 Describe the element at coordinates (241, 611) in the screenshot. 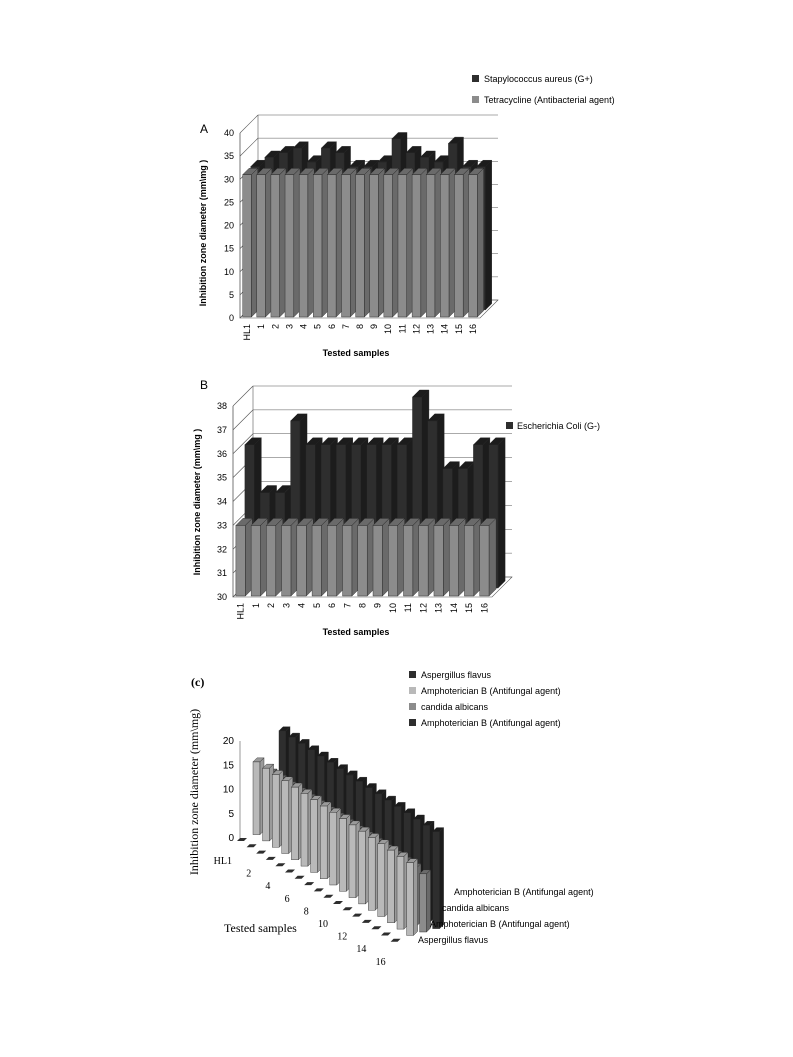

I see `x-tick-label: HL1` at that location.